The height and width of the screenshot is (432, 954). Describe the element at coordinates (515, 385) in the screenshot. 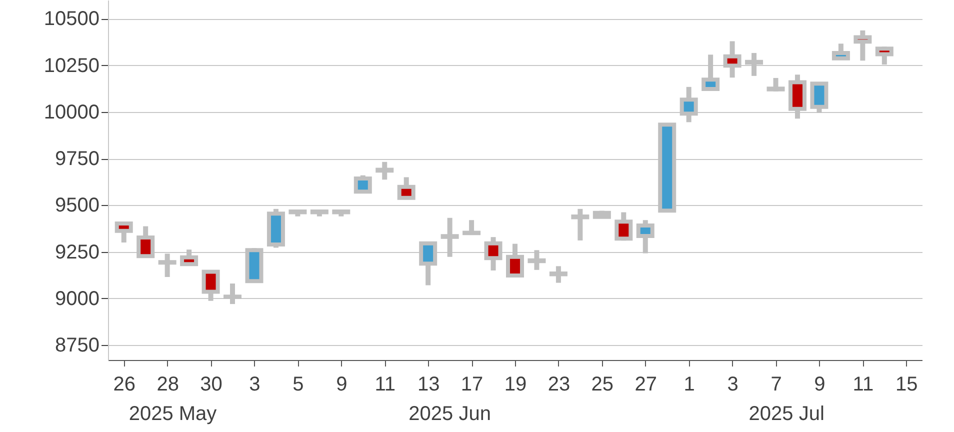

I see `x-tick-label: 19` at that location.